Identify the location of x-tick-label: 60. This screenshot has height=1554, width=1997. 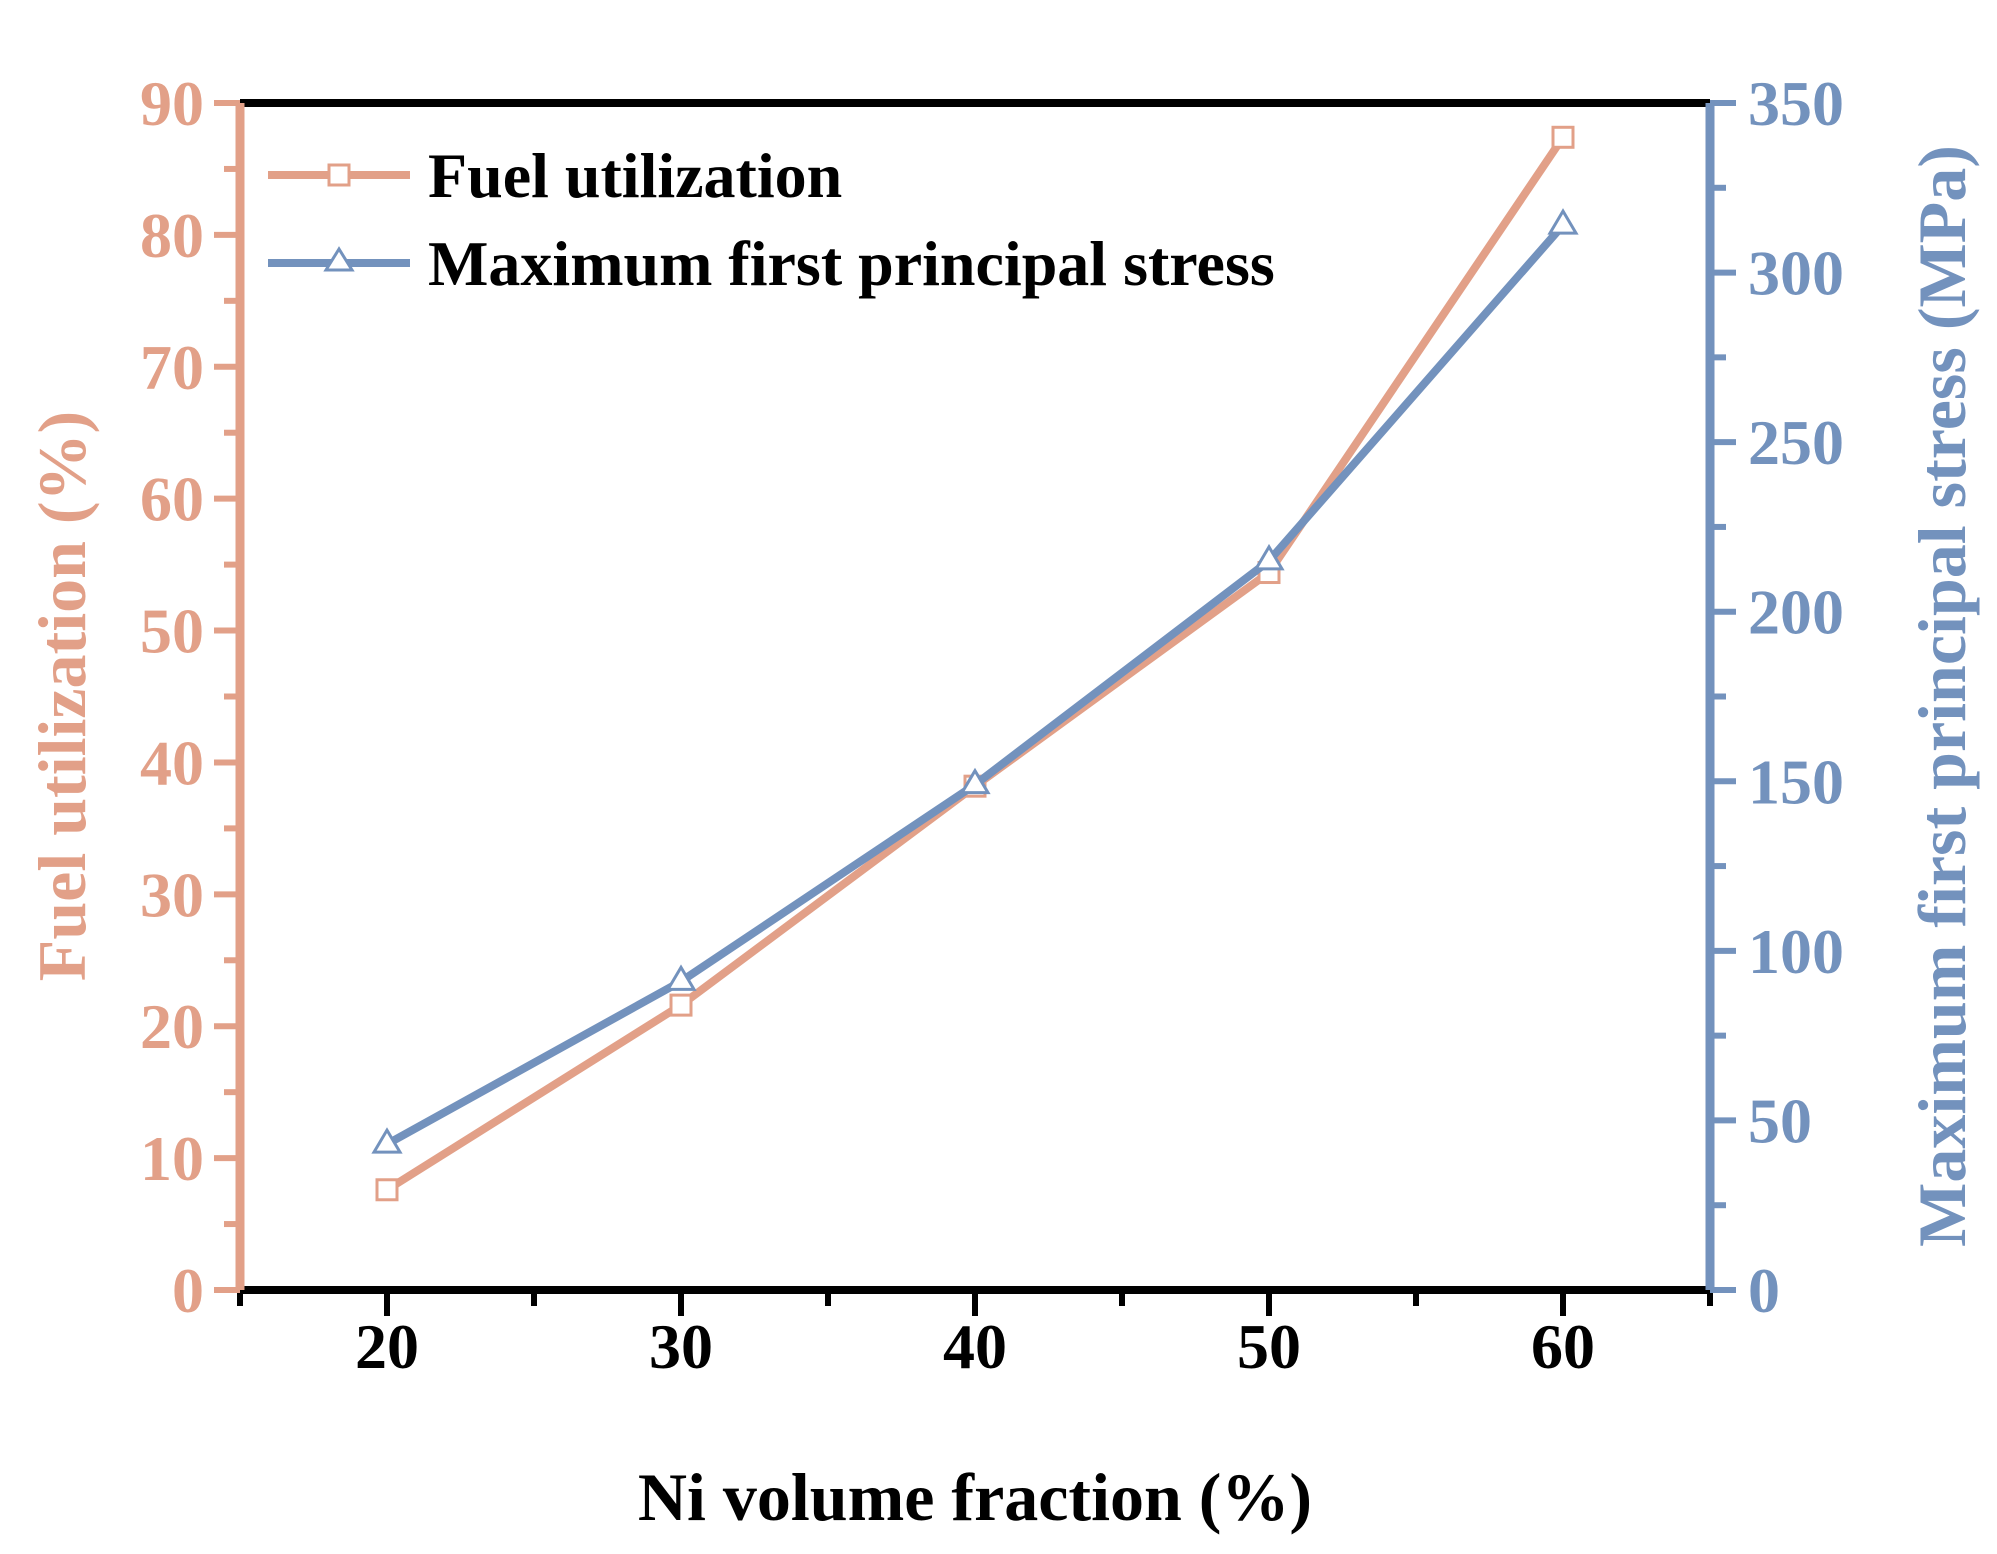
(1563, 1346).